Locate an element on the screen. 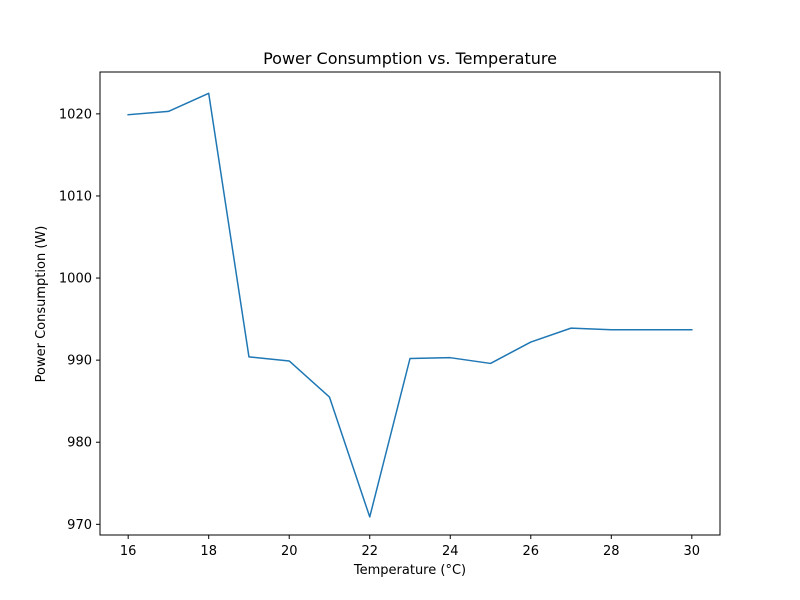 Image resolution: width=800 pixels, height=600 pixels. x-tick-label: 16 is located at coordinates (128, 551).